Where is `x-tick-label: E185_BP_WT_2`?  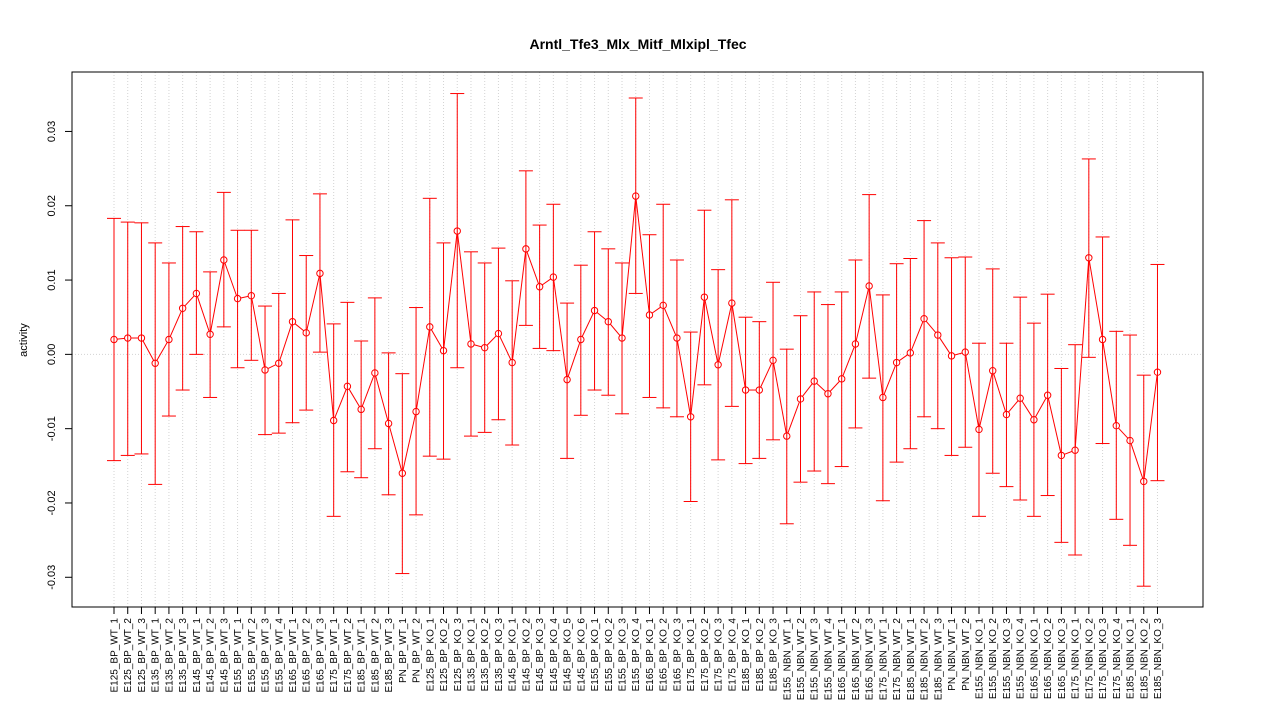 x-tick-label: E185_BP_WT_2 is located at coordinates (375, 655).